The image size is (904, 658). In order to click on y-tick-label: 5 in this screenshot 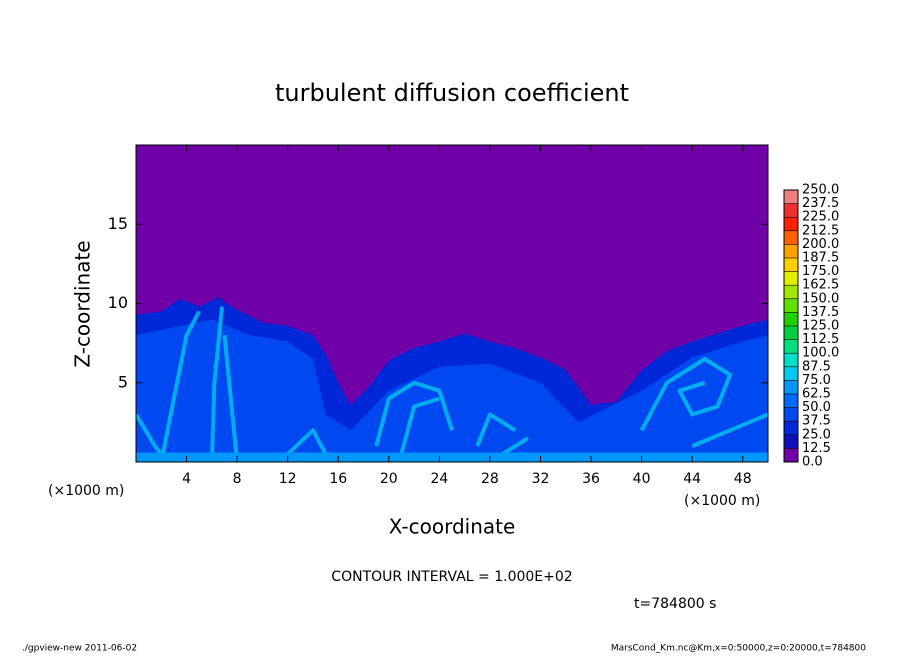, I will do `click(123, 381)`.